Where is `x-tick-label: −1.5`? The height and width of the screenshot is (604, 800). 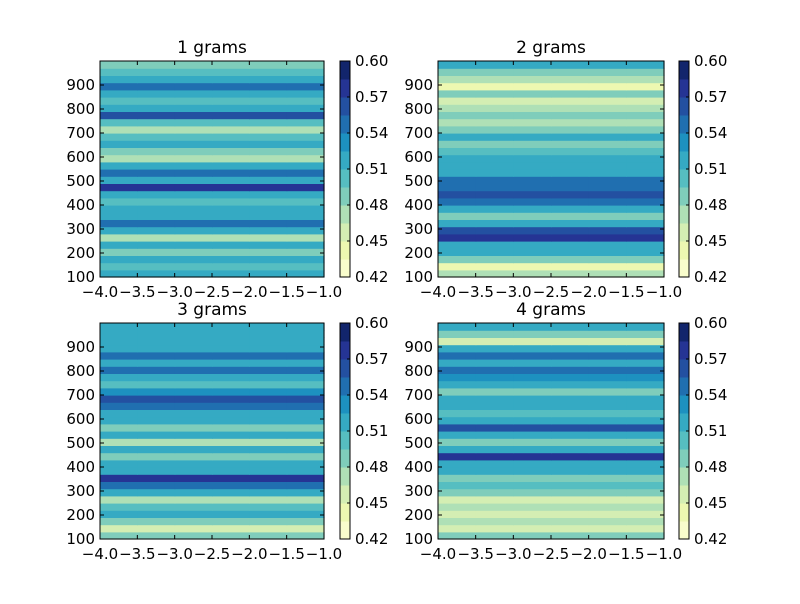
x-tick-label: −1.5 is located at coordinates (286, 292).